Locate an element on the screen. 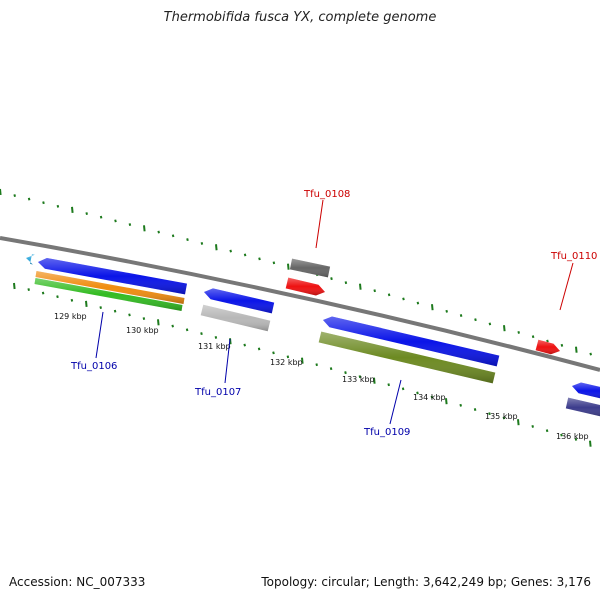  gene-tfu-0110-cds-shading is located at coordinates (547, 347).